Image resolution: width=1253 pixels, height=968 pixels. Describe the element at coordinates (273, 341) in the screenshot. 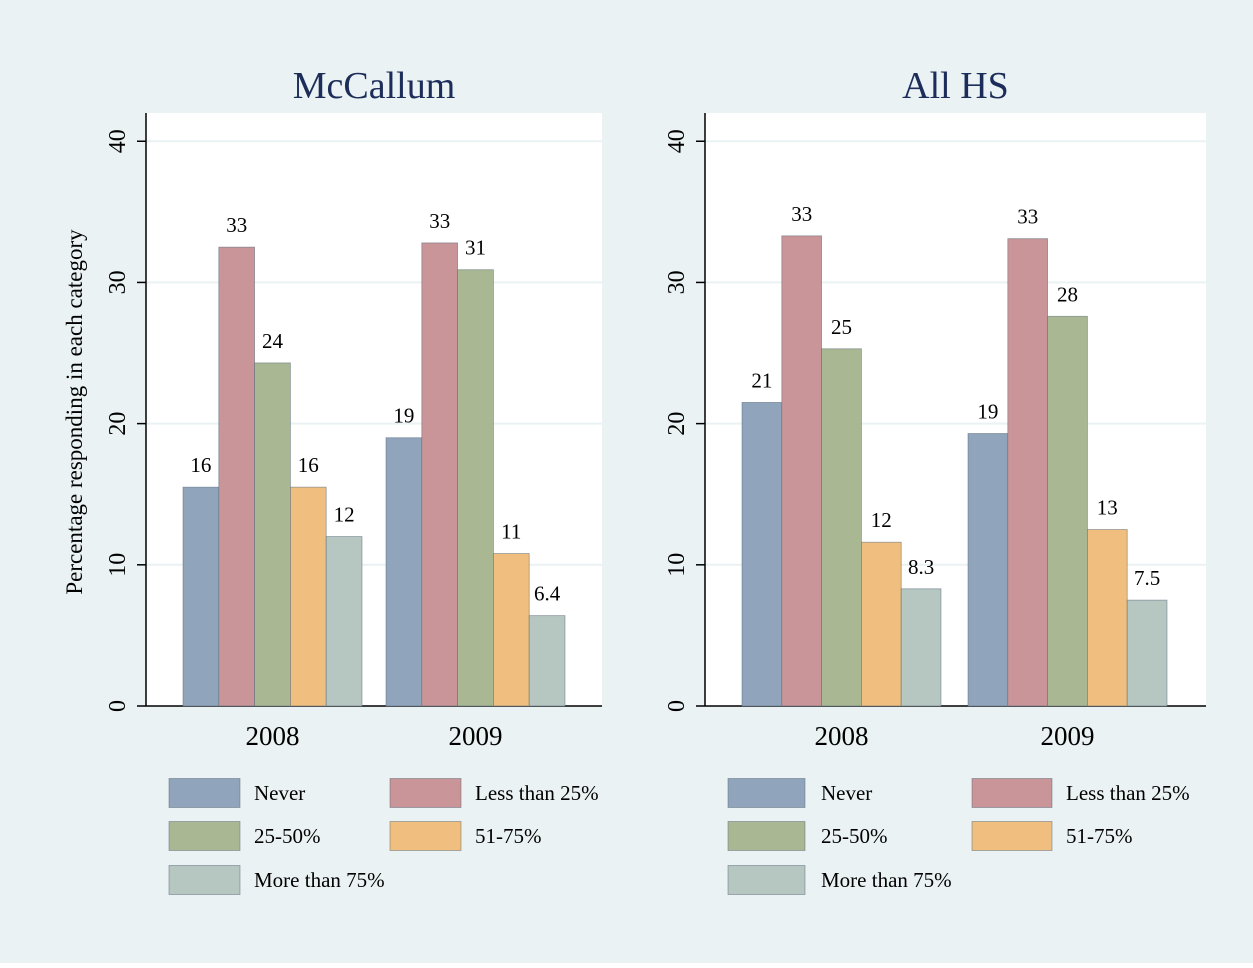

I see `data-label: 24` at that location.